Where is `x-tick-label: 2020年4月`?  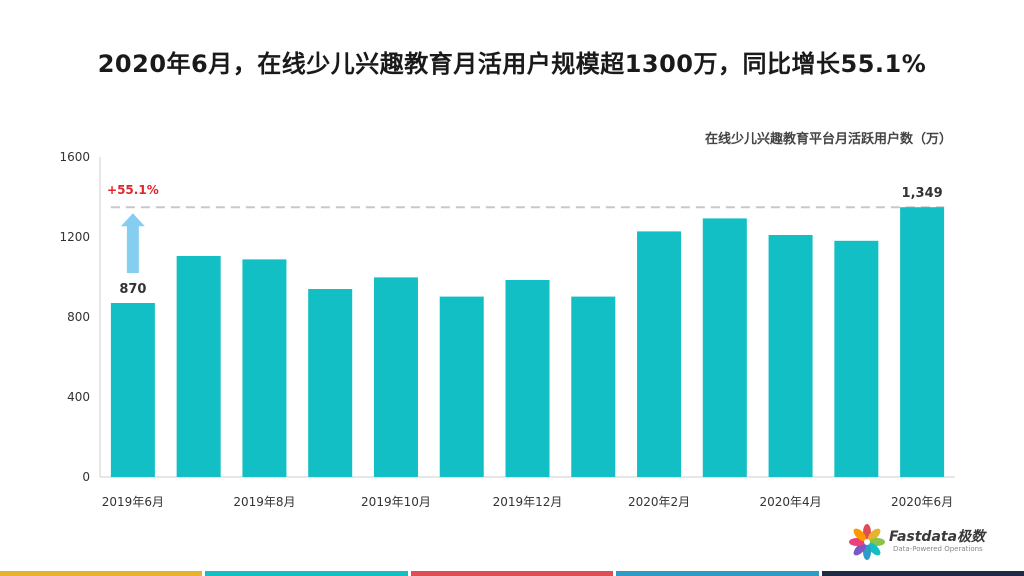 x-tick-label: 2020年4月 is located at coordinates (790, 502).